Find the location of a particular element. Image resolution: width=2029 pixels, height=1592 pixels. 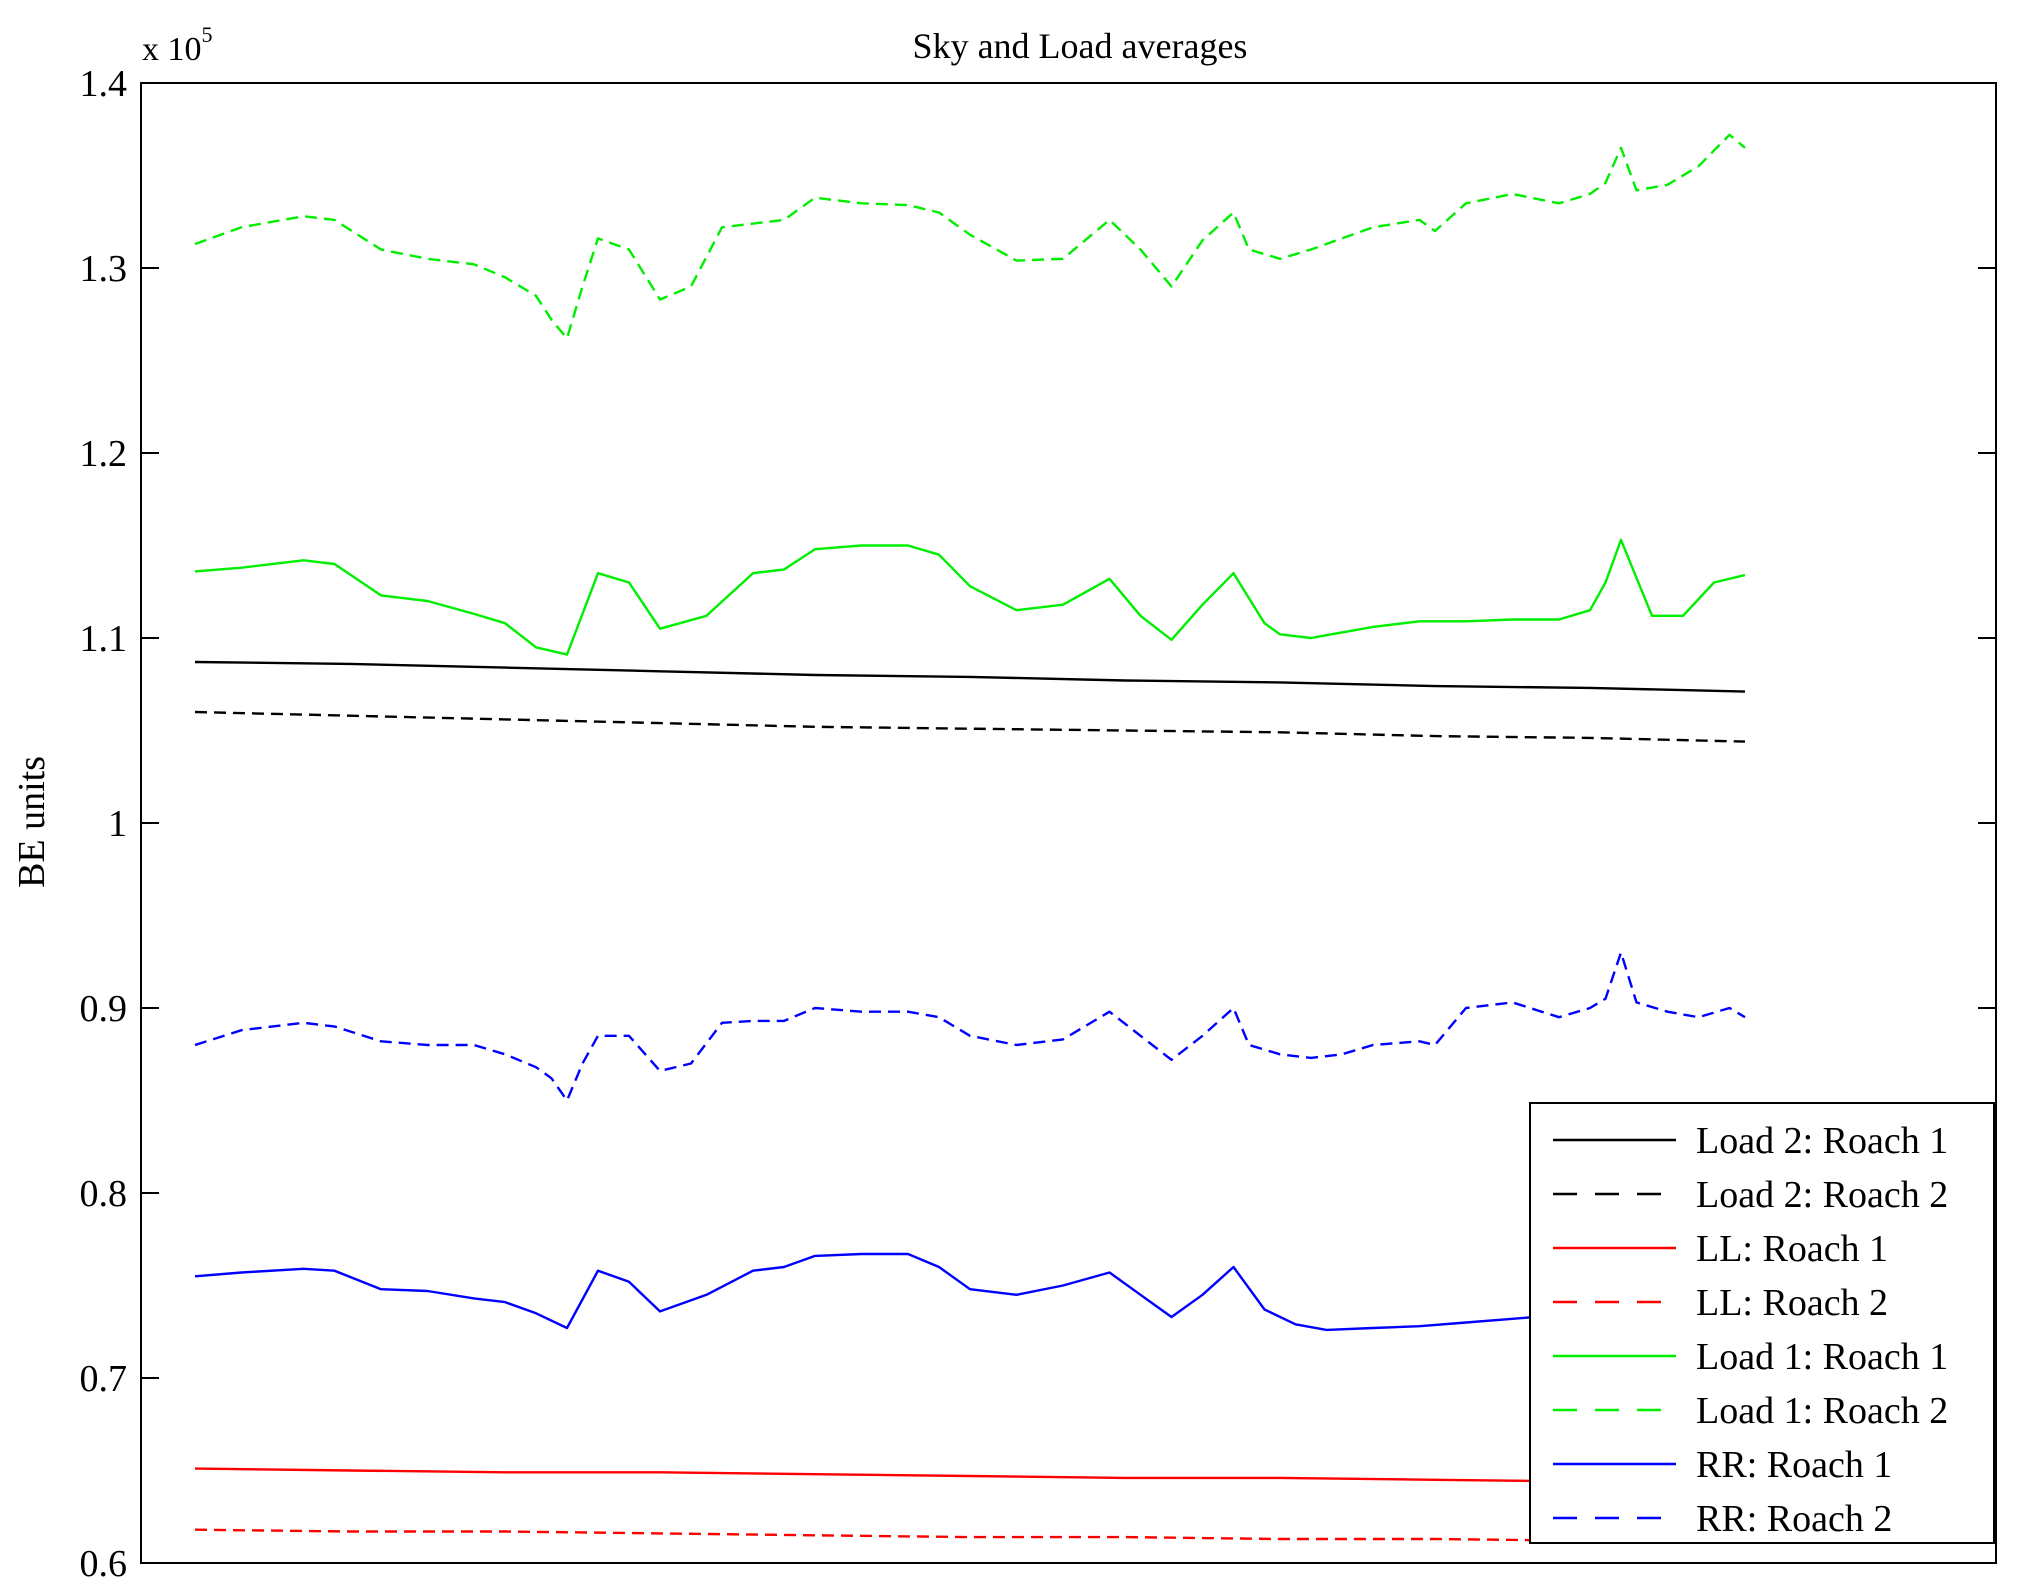

legend-label-load-2-roach-1: Load 2: Roach 1 is located at coordinates (1822, 1141).